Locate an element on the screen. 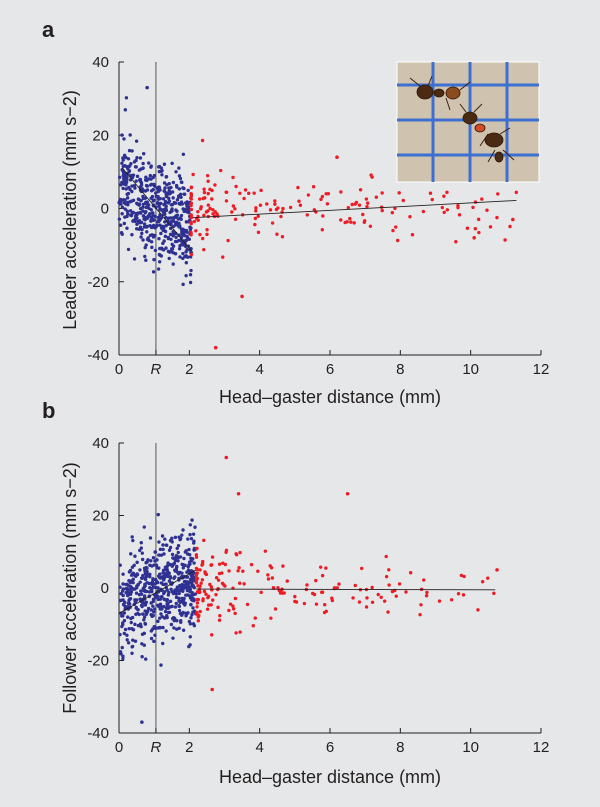 The width and height of the screenshot is (600, 807). x-tick-label: 12 is located at coordinates (541, 747).